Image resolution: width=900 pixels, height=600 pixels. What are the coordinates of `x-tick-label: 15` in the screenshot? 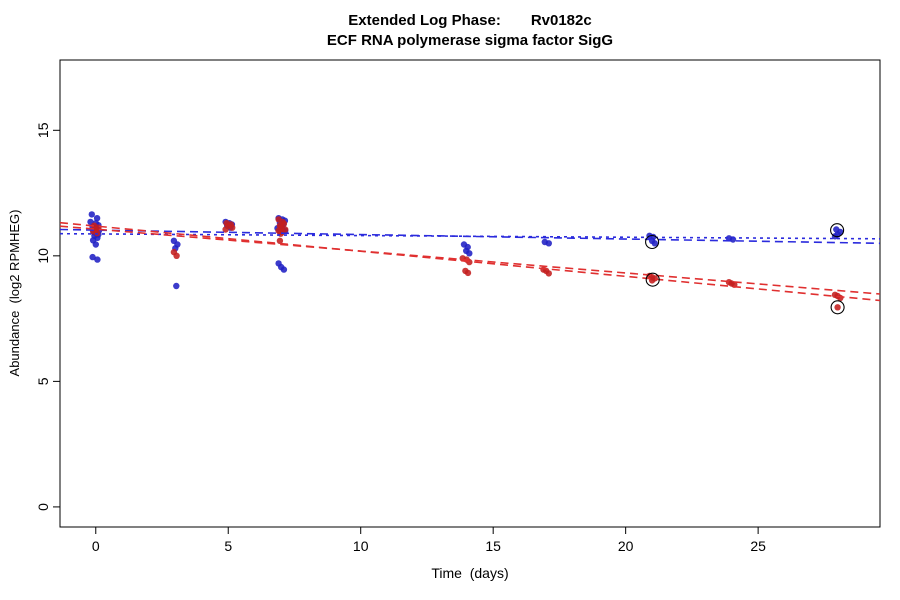 It's located at (493, 546).